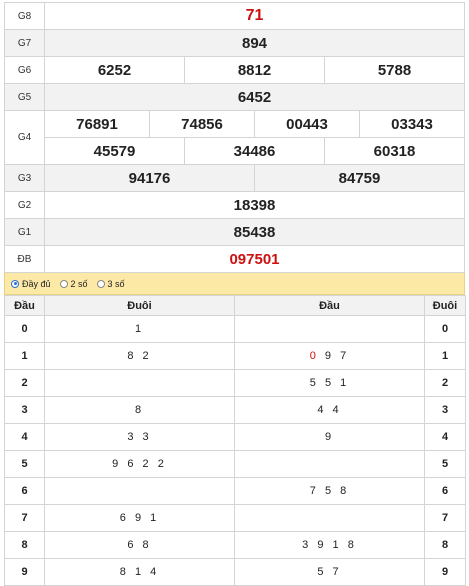 The image size is (469, 586). What do you see at coordinates (97, 124) in the screenshot?
I see `prize-value-g4: 76891` at bounding box center [97, 124].